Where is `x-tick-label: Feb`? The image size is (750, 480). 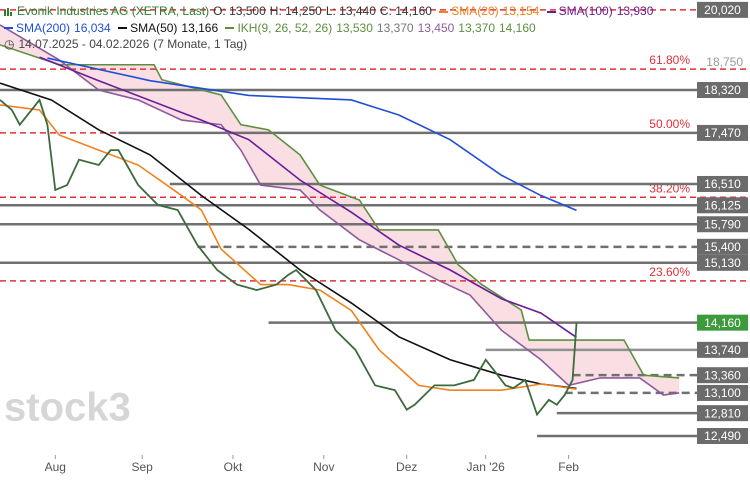
x-tick-label: Feb is located at coordinates (568, 467).